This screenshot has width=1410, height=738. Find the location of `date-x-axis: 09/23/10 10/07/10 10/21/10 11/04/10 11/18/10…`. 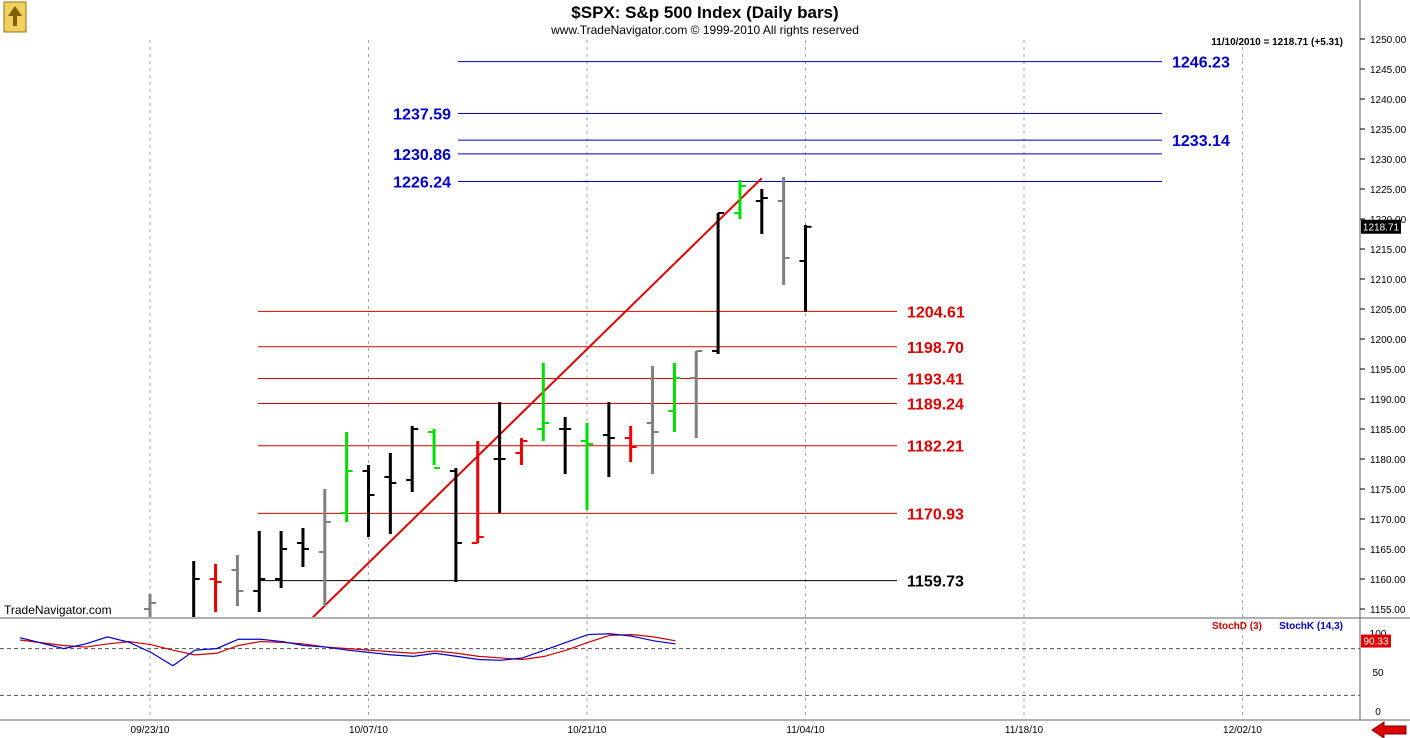

date-x-axis: 09/23/10 10/07/10 10/21/10 11/04/10 11/18/10… is located at coordinates (697, 730).